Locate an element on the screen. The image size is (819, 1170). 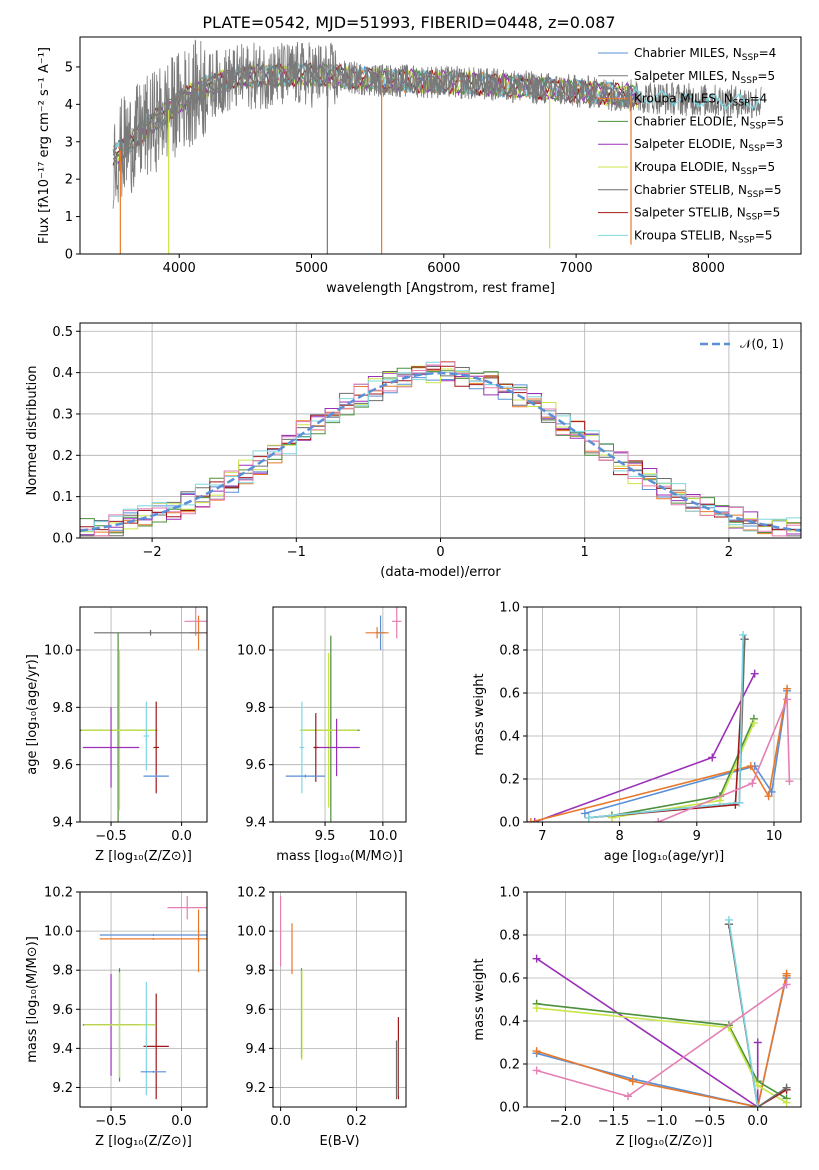
x-tick-label: −2 is located at coordinates (152, 552).